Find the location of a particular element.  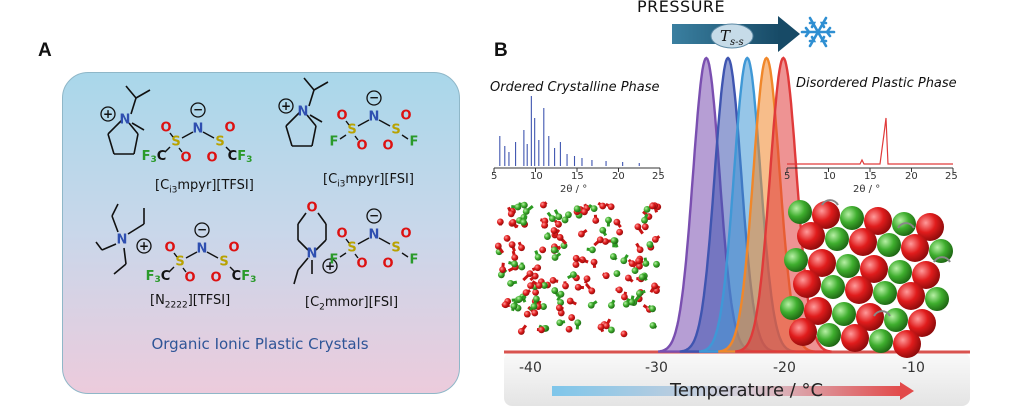

cation-nitrogen-3: N is located at coordinates (122, 240).